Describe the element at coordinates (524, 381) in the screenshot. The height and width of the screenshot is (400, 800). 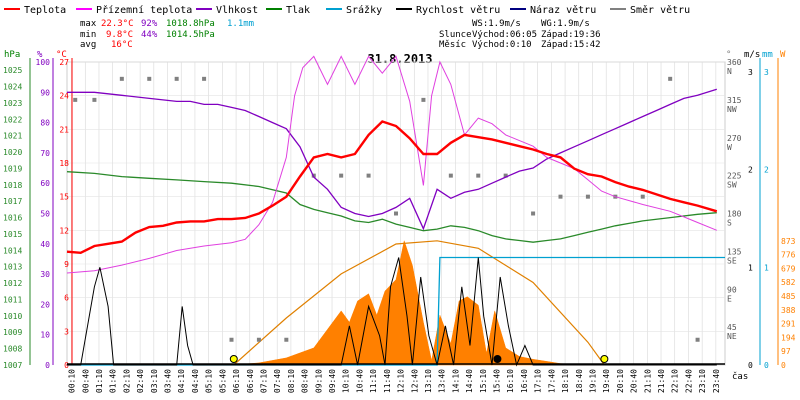
I see `x-tick-label: 16:40` at that location.